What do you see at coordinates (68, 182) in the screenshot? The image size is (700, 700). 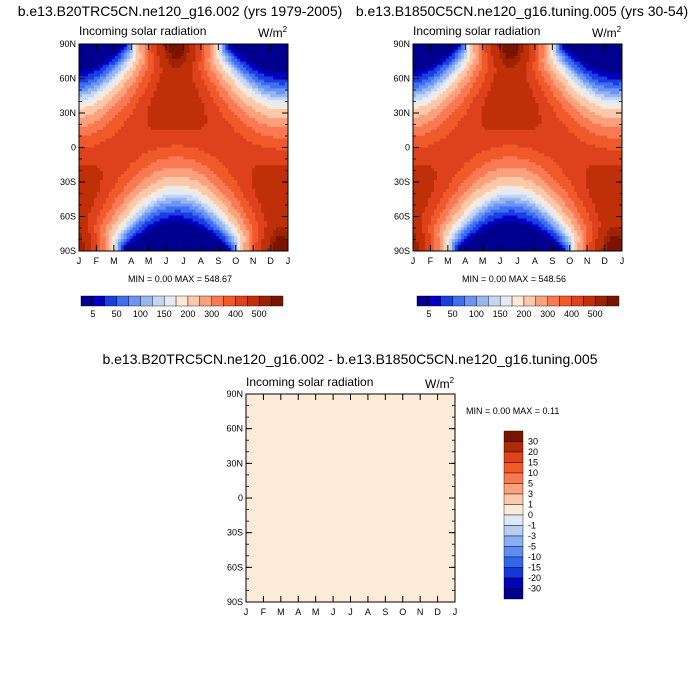 I see `panel-a-y-tick-label: 30S` at bounding box center [68, 182].